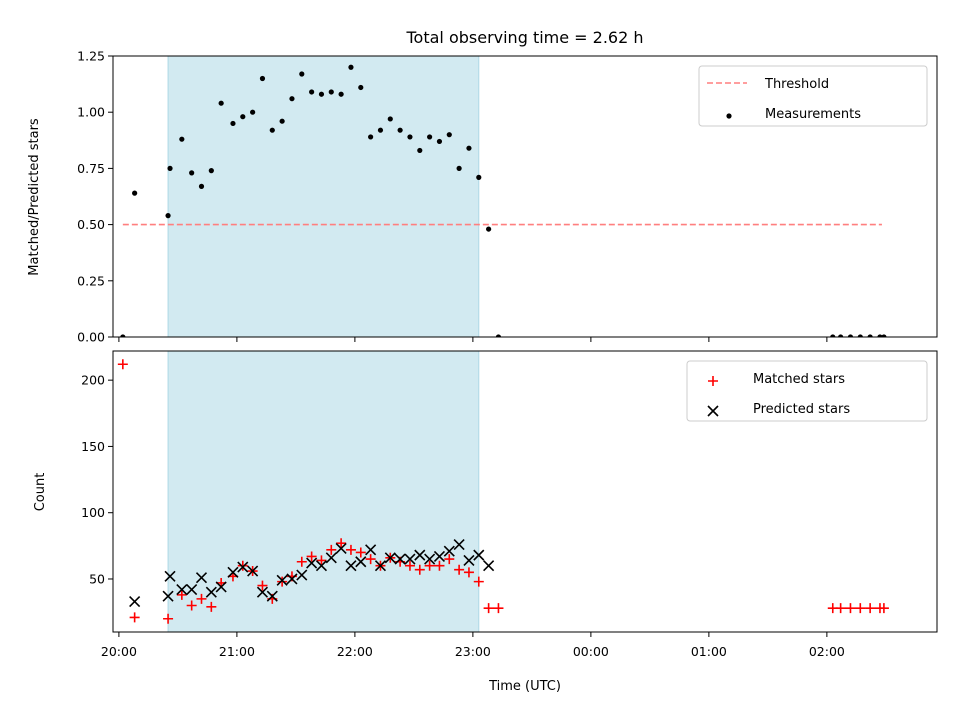 Image resolution: width=960 pixels, height=720 pixels. I want to click on legend: Threshold Measurements, so click(813, 96).